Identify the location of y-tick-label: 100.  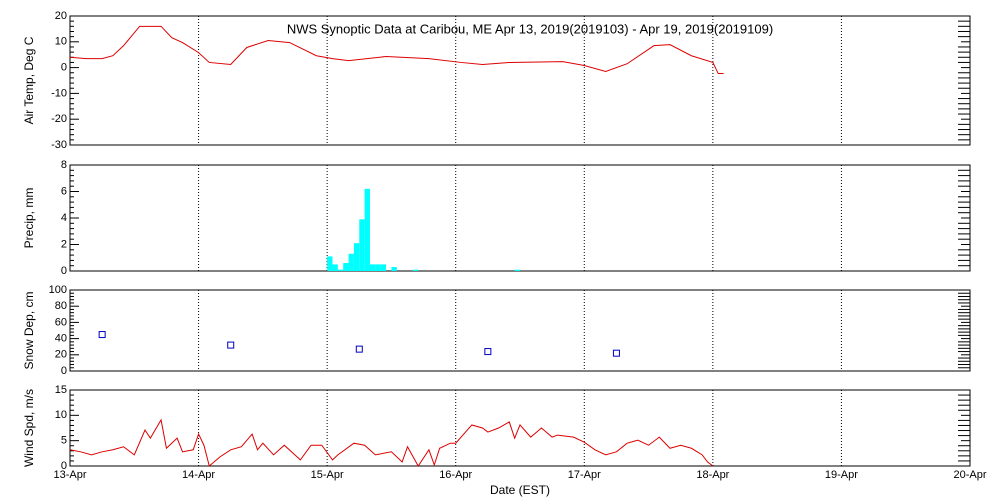
(58, 290).